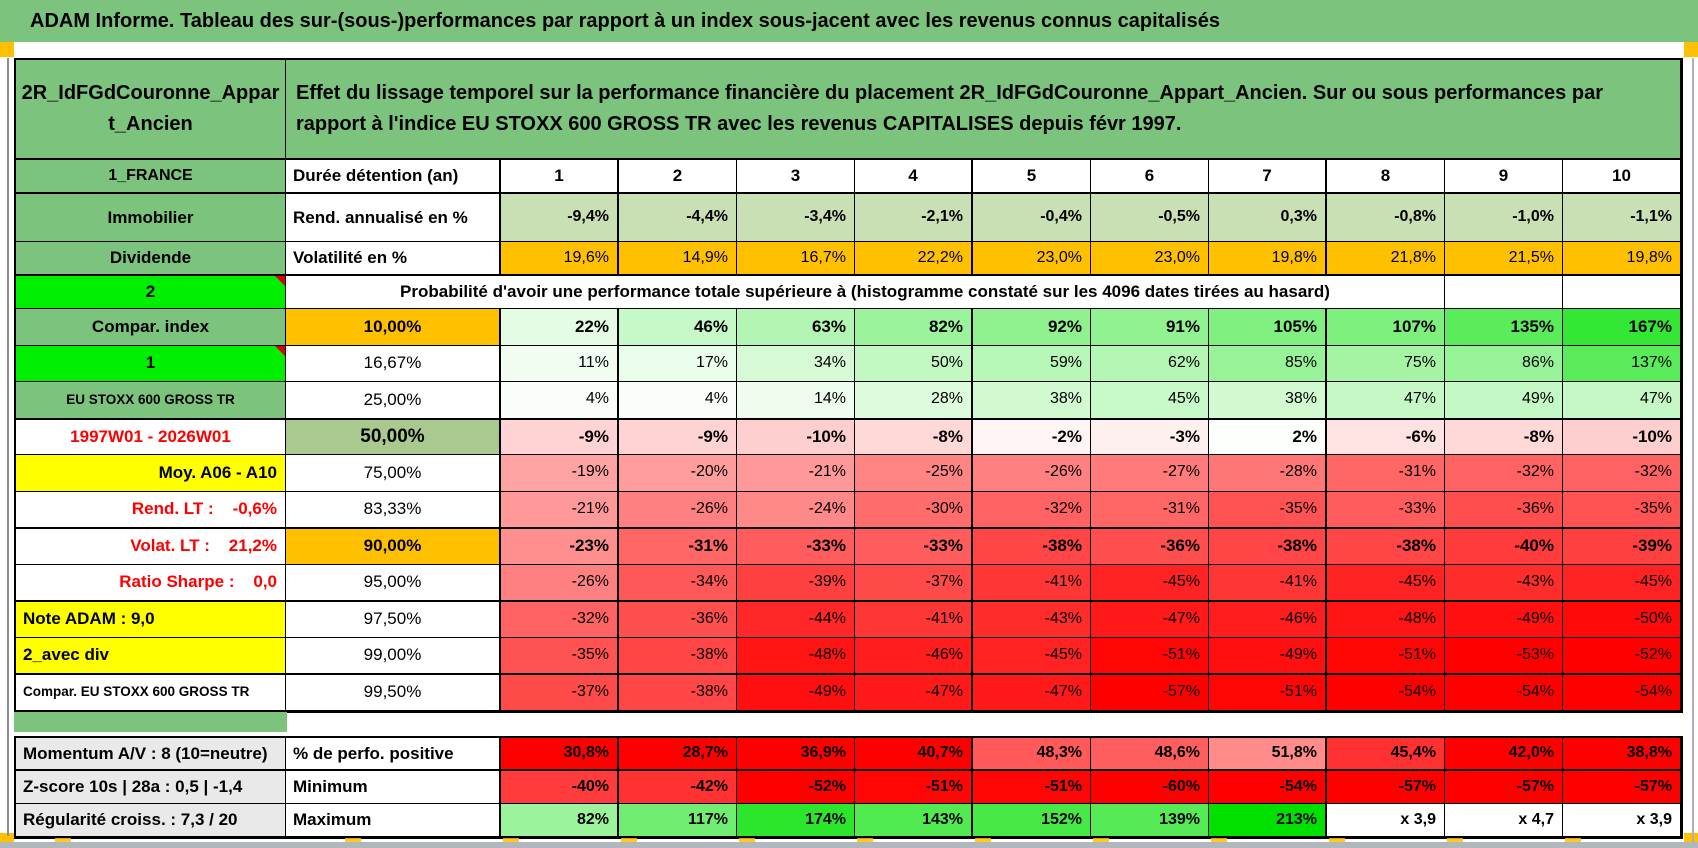  Describe the element at coordinates (796, 787) in the screenshot. I see `value-cell: -52%` at that location.